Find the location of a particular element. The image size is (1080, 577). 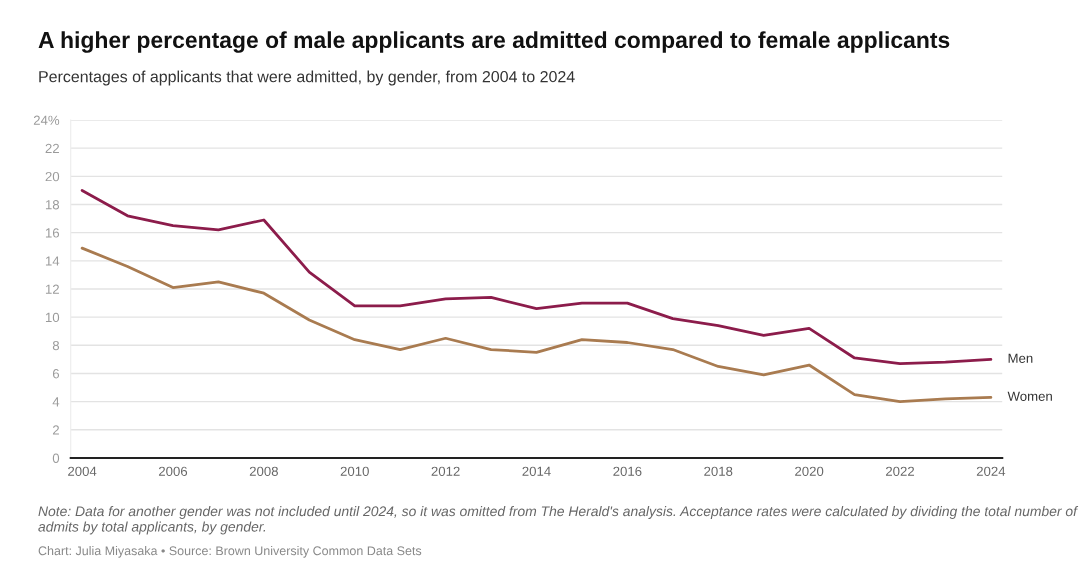

x-tick-label: 2004 is located at coordinates (82, 471).